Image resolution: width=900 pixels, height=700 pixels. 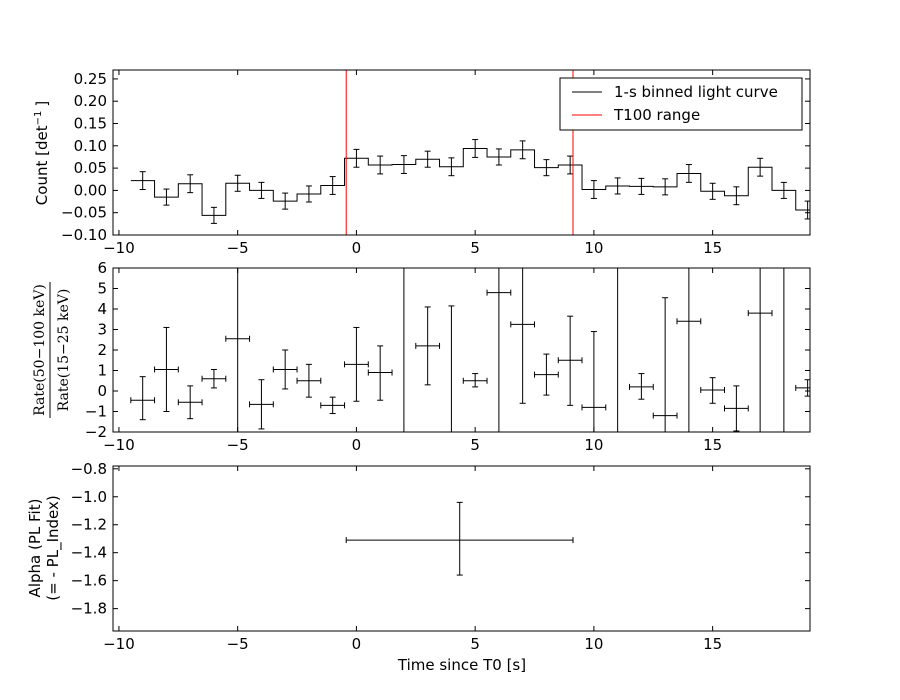 I want to click on hardness-ratio-xtick-label: −10, so click(x=119, y=445).